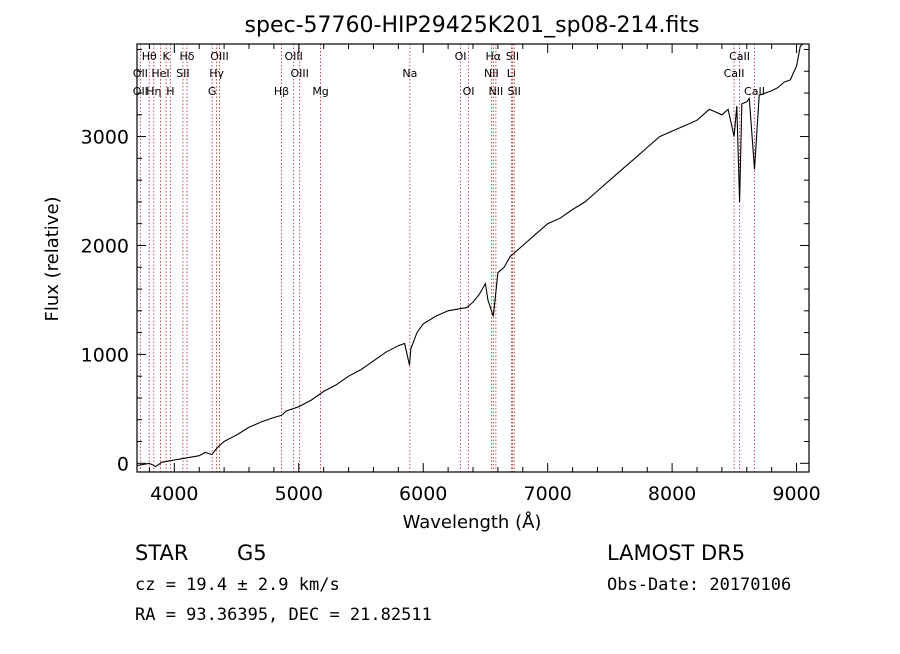  I want to click on line-marker-label: K, so click(167, 56).